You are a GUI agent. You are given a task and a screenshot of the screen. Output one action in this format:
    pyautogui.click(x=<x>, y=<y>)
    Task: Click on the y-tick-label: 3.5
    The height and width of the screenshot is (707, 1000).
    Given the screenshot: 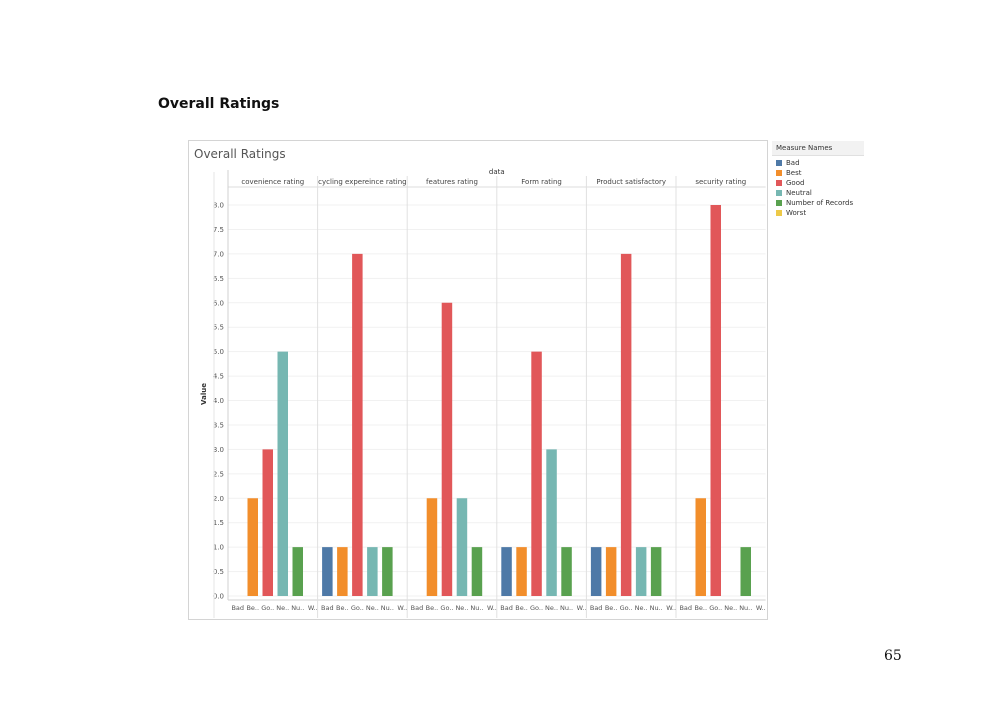 What is the action you would take?
    pyautogui.click(x=218, y=425)
    